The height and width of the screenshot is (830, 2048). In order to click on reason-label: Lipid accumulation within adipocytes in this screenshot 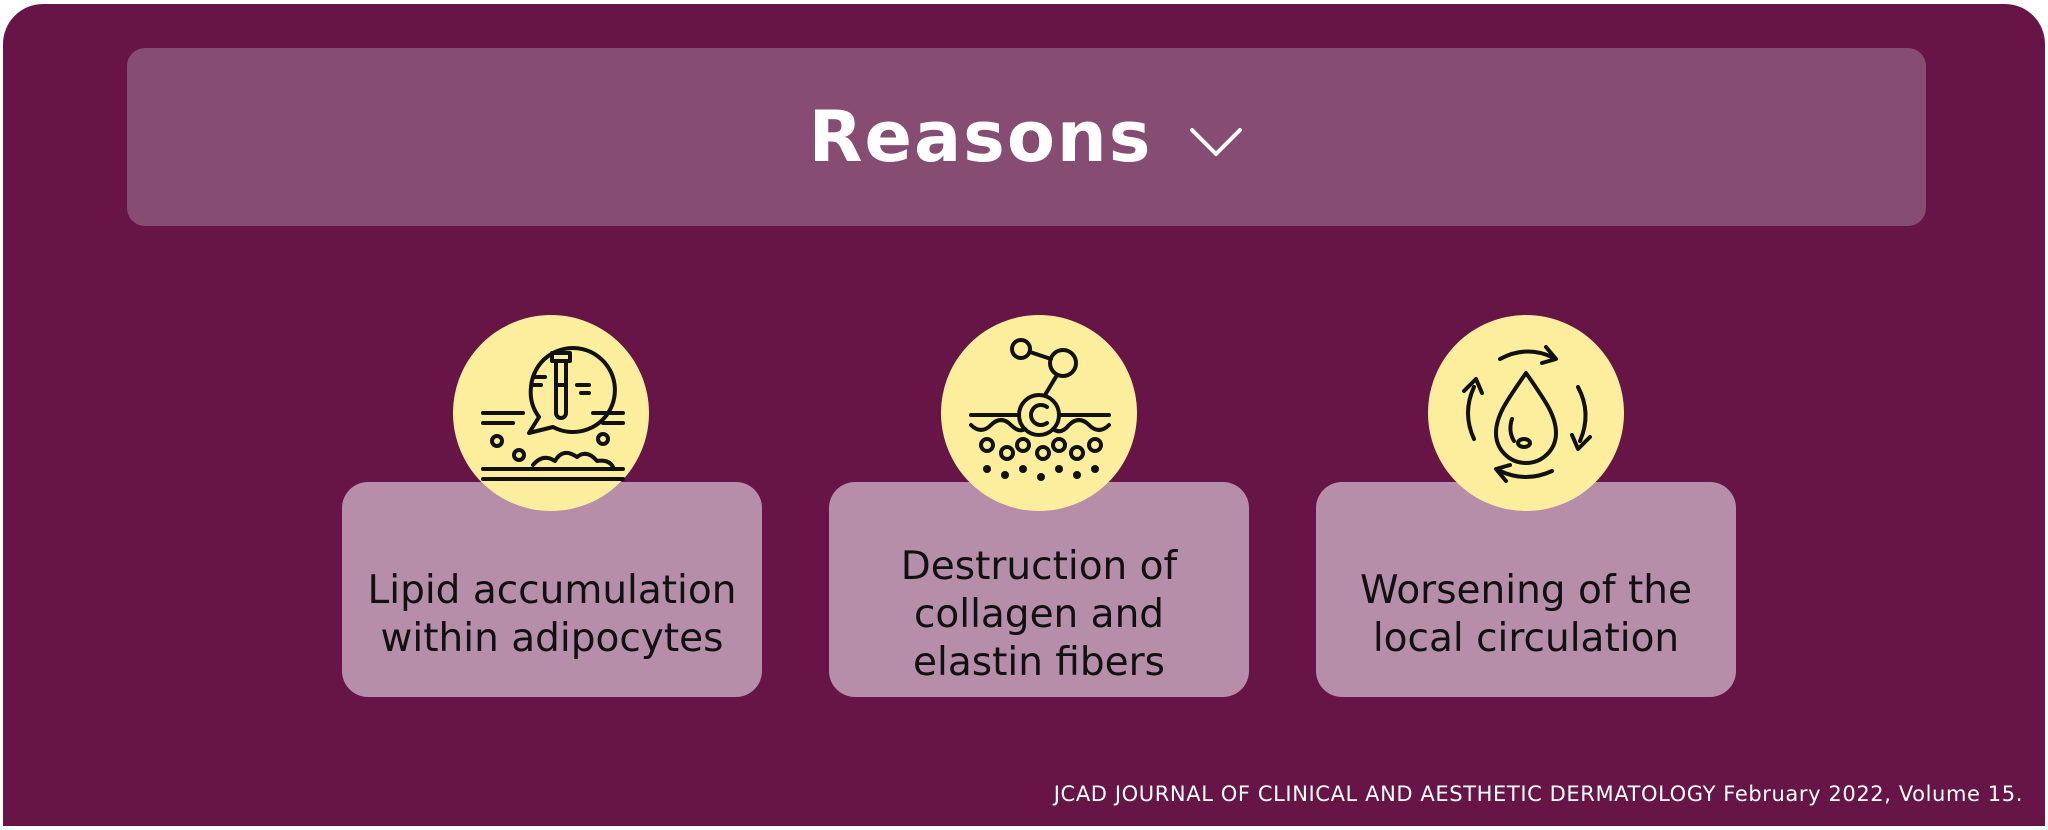, I will do `click(552, 614)`.